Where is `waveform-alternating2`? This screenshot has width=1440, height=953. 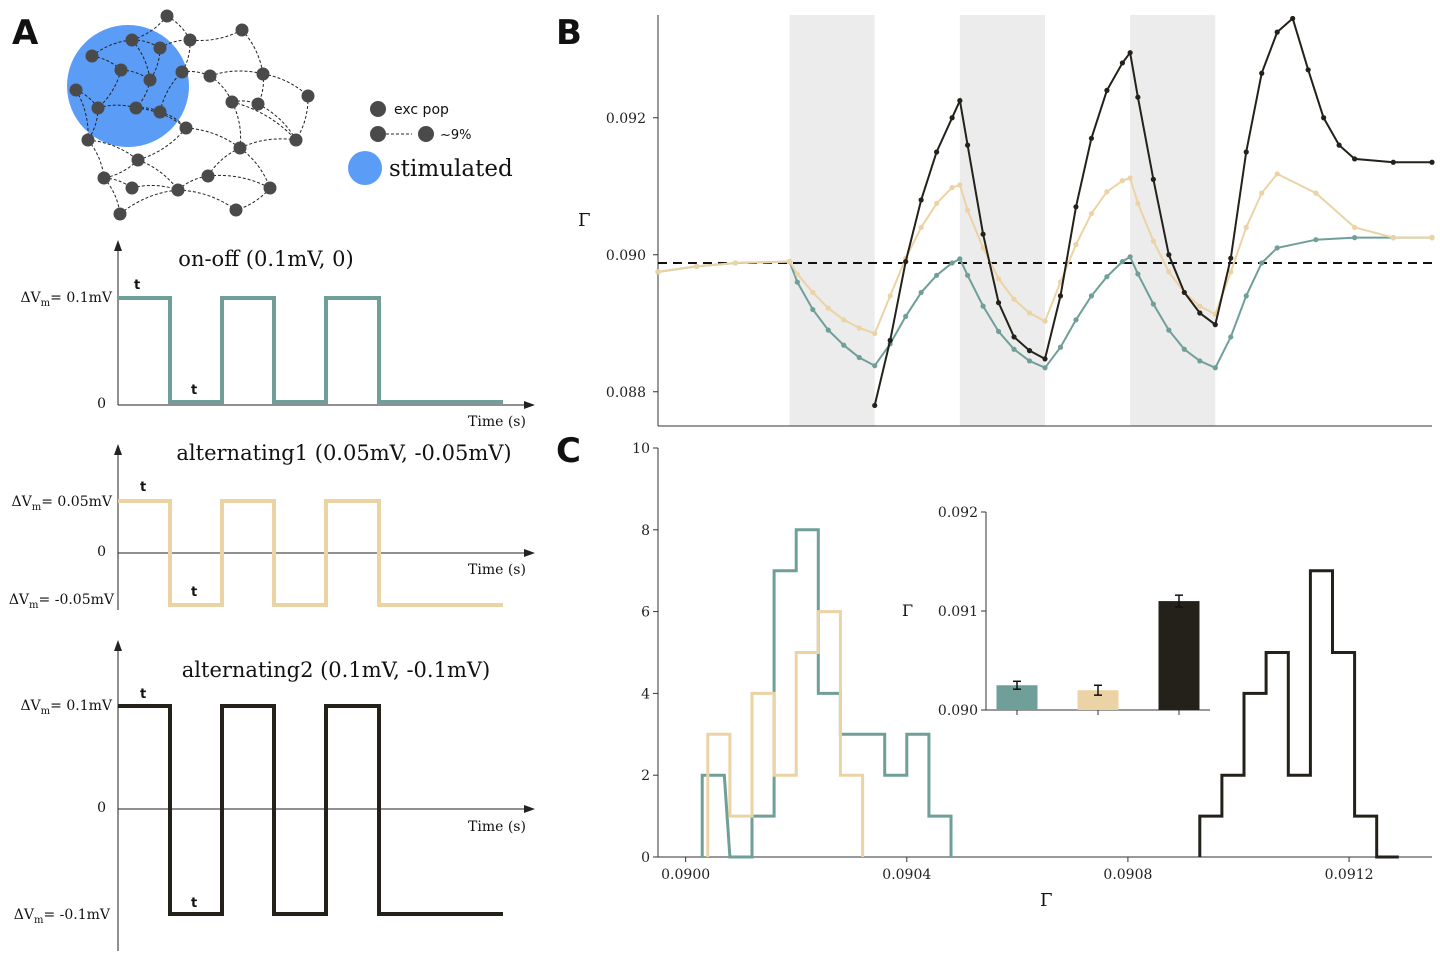
waveform-alternating2 is located at coordinates (310, 810).